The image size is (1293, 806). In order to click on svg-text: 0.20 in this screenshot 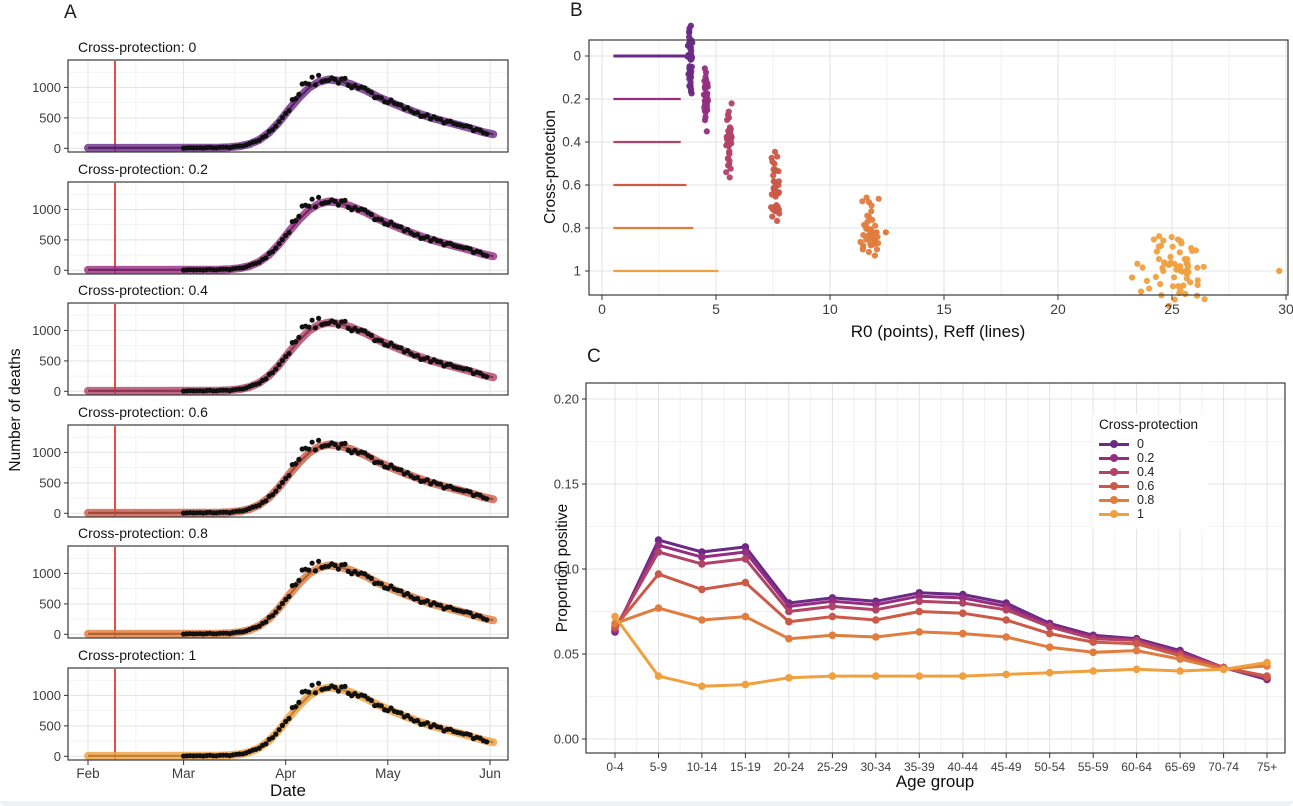, I will do `click(566, 399)`.